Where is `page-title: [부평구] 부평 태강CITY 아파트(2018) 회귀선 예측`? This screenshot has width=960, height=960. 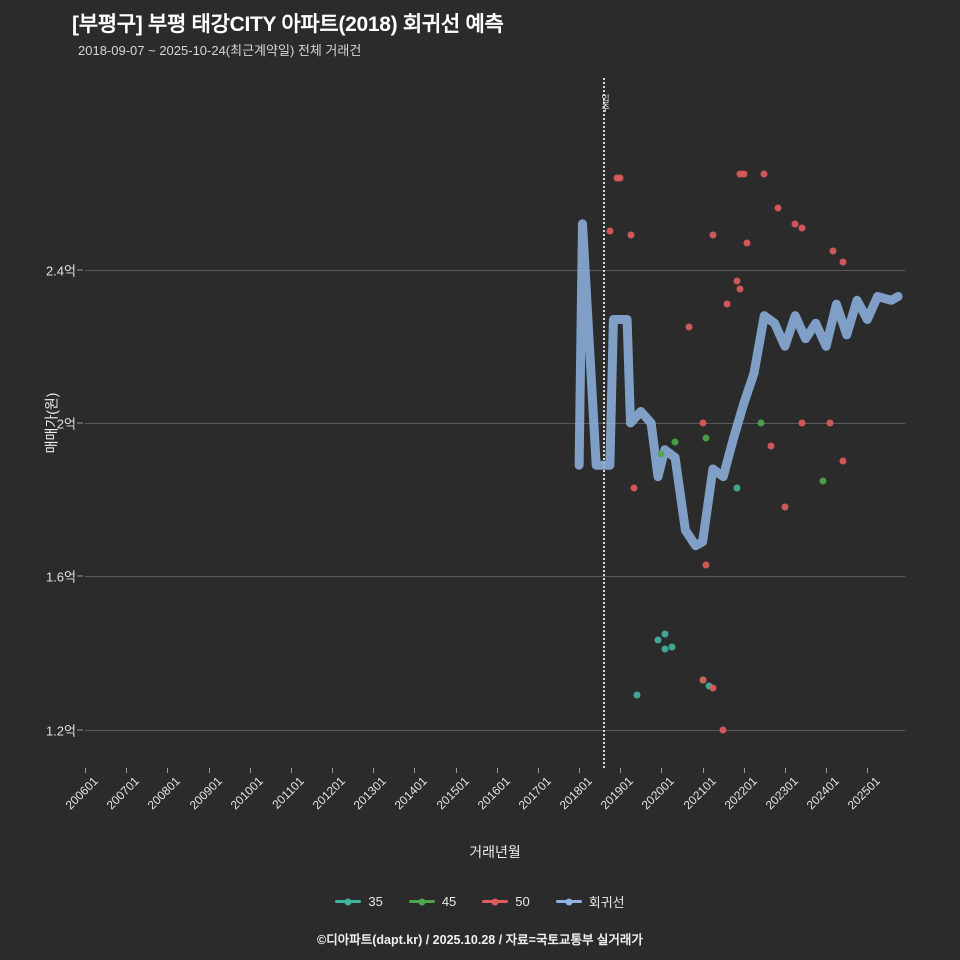 page-title: [부평구] 부평 태강CITY 아파트(2018) 회귀선 예측 is located at coordinates (288, 24).